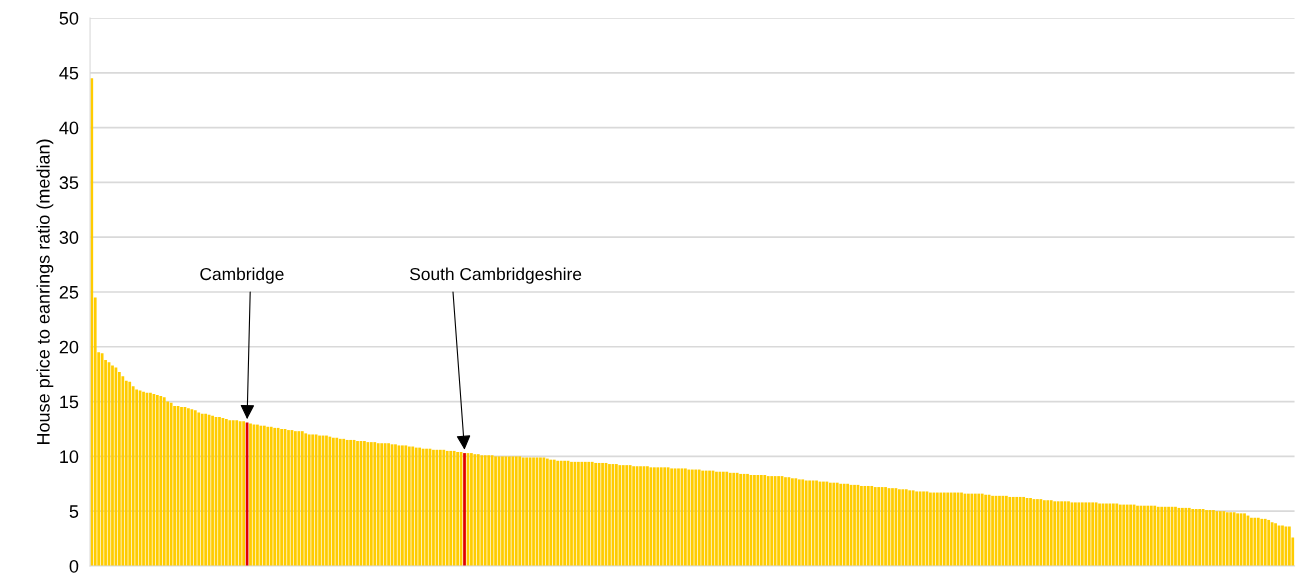  I want to click on y-tick-label: 20, so click(69, 347).